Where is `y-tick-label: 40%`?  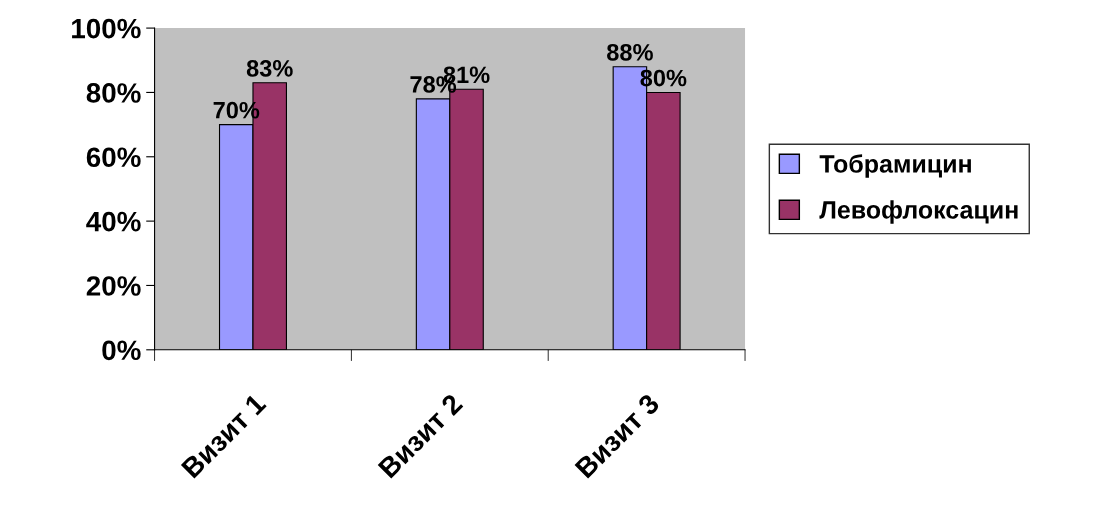 y-tick-label: 40% is located at coordinates (113, 221).